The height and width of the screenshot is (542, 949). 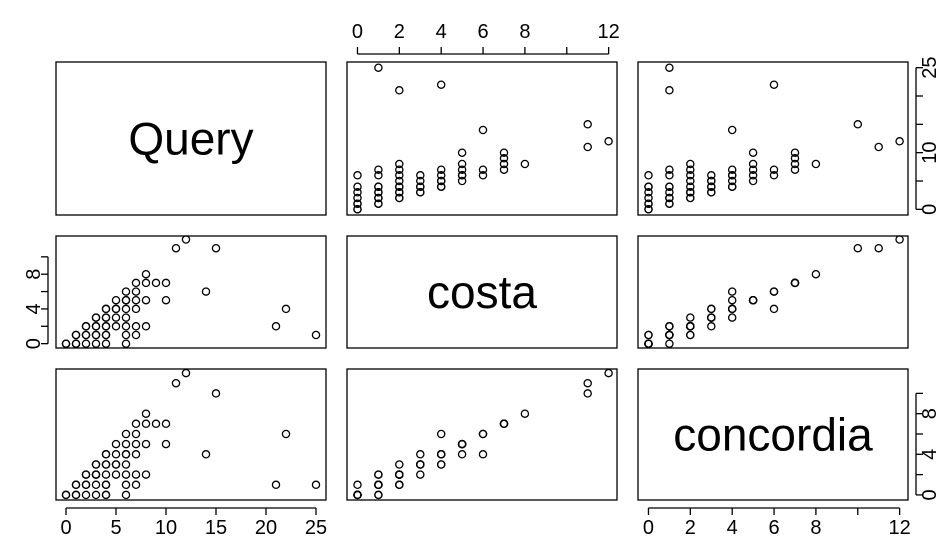 What do you see at coordinates (773, 434) in the screenshot?
I see `panel-frame-concordia-concordia` at bounding box center [773, 434].